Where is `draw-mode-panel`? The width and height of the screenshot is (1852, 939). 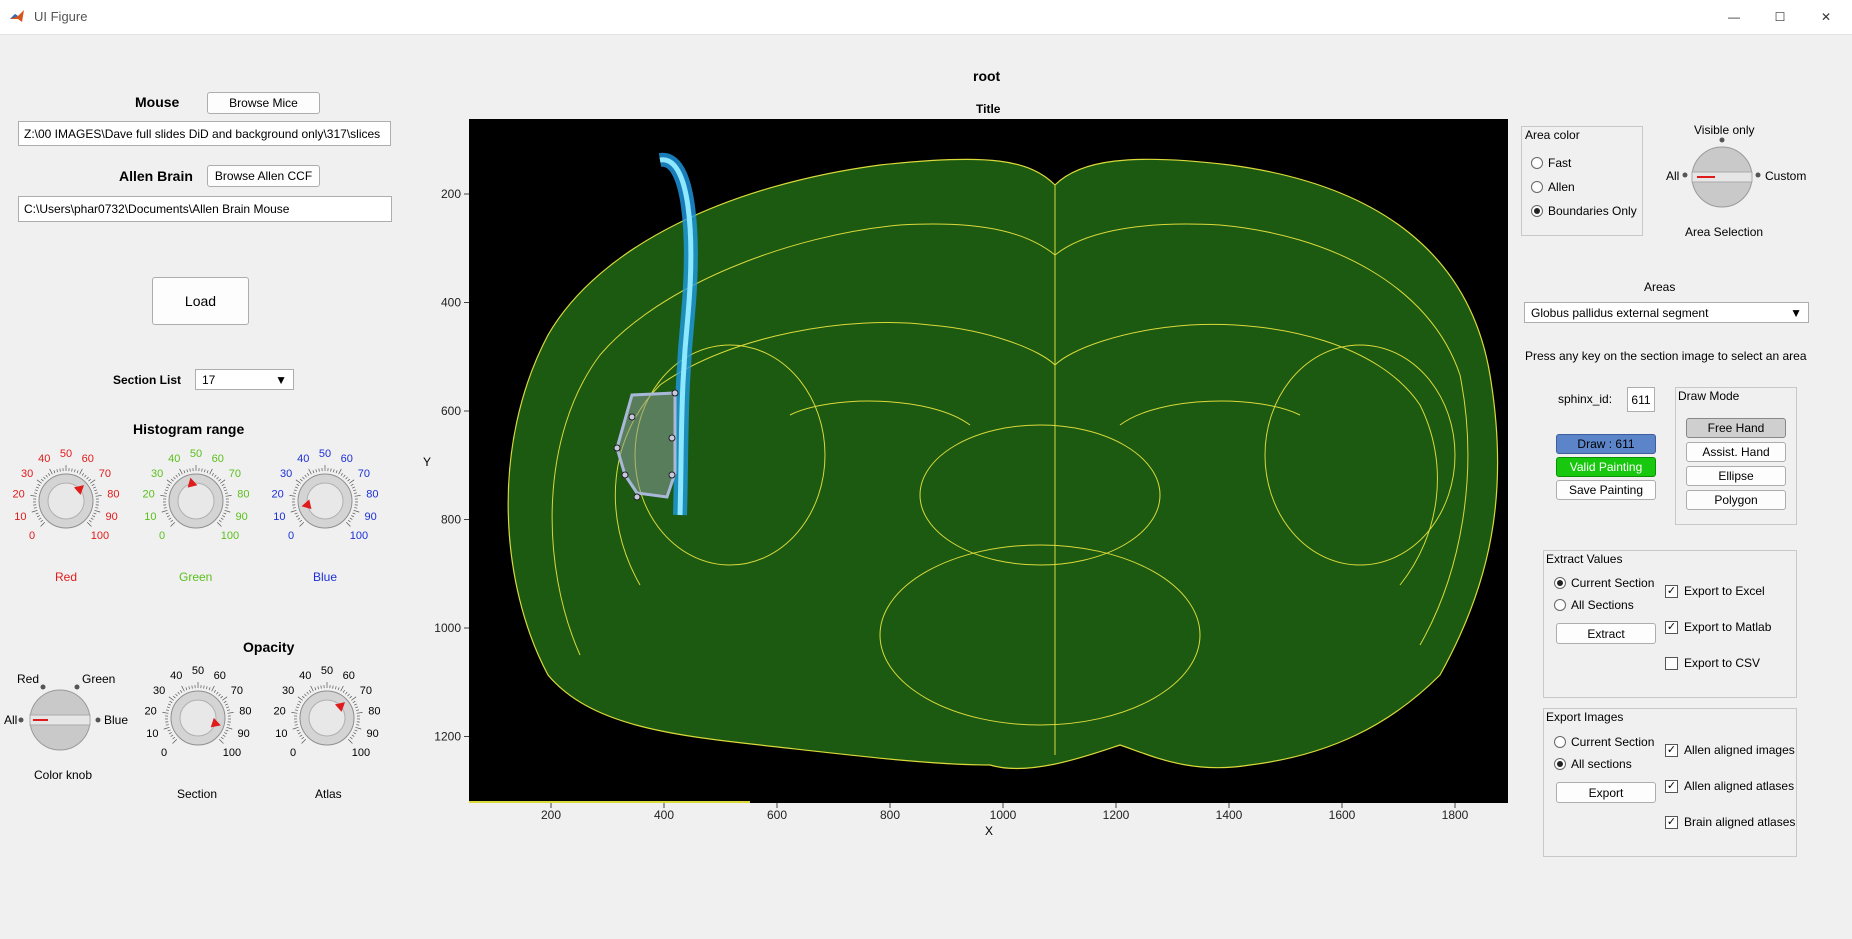 draw-mode-panel is located at coordinates (1736, 456).